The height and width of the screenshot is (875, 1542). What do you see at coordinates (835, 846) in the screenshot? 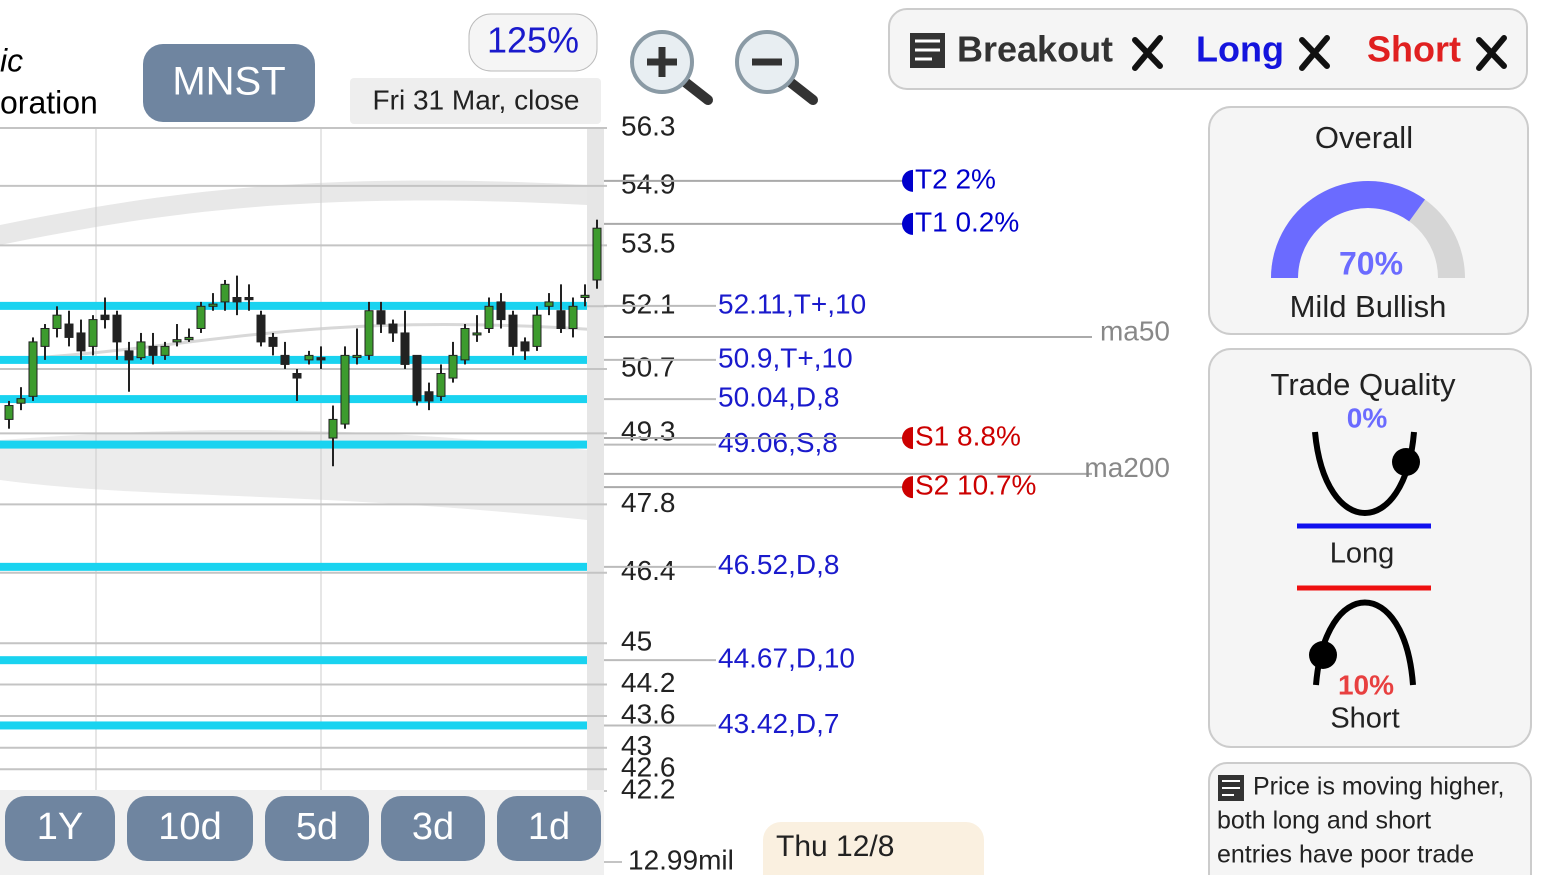
I see `cursor-date: Thu 12/8` at bounding box center [835, 846].